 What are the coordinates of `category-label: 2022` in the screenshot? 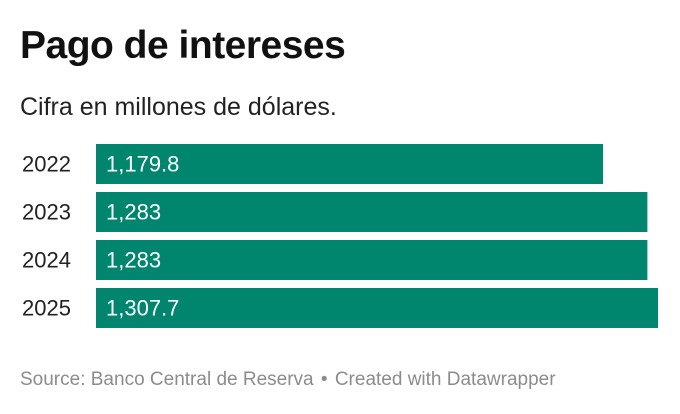 It's located at (46, 164).